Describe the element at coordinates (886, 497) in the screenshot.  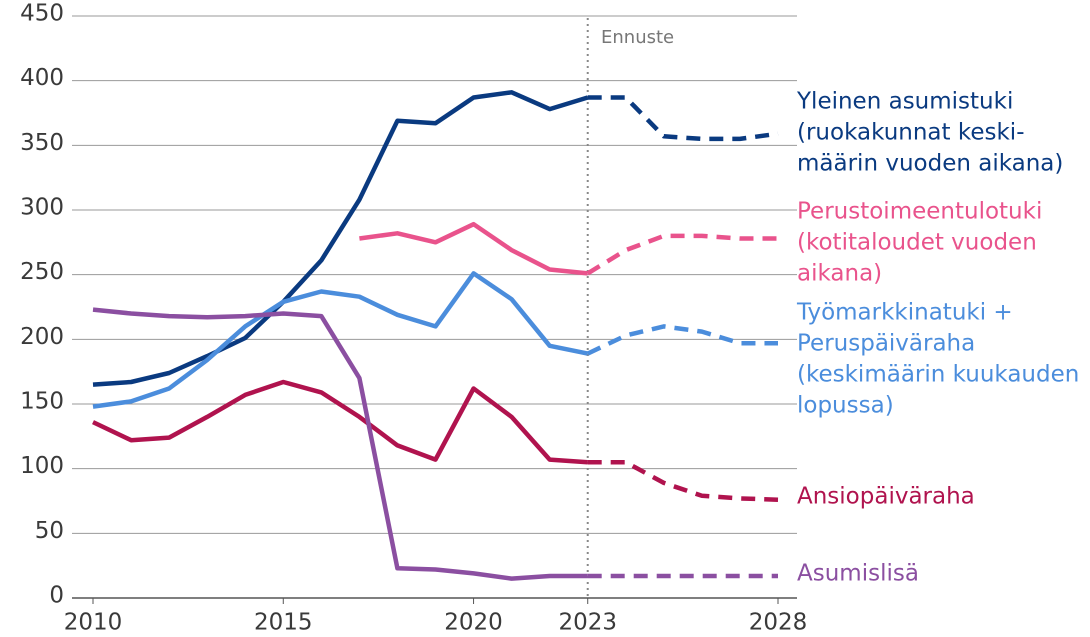
I see `legend-label: Ansiopäiväraha` at that location.